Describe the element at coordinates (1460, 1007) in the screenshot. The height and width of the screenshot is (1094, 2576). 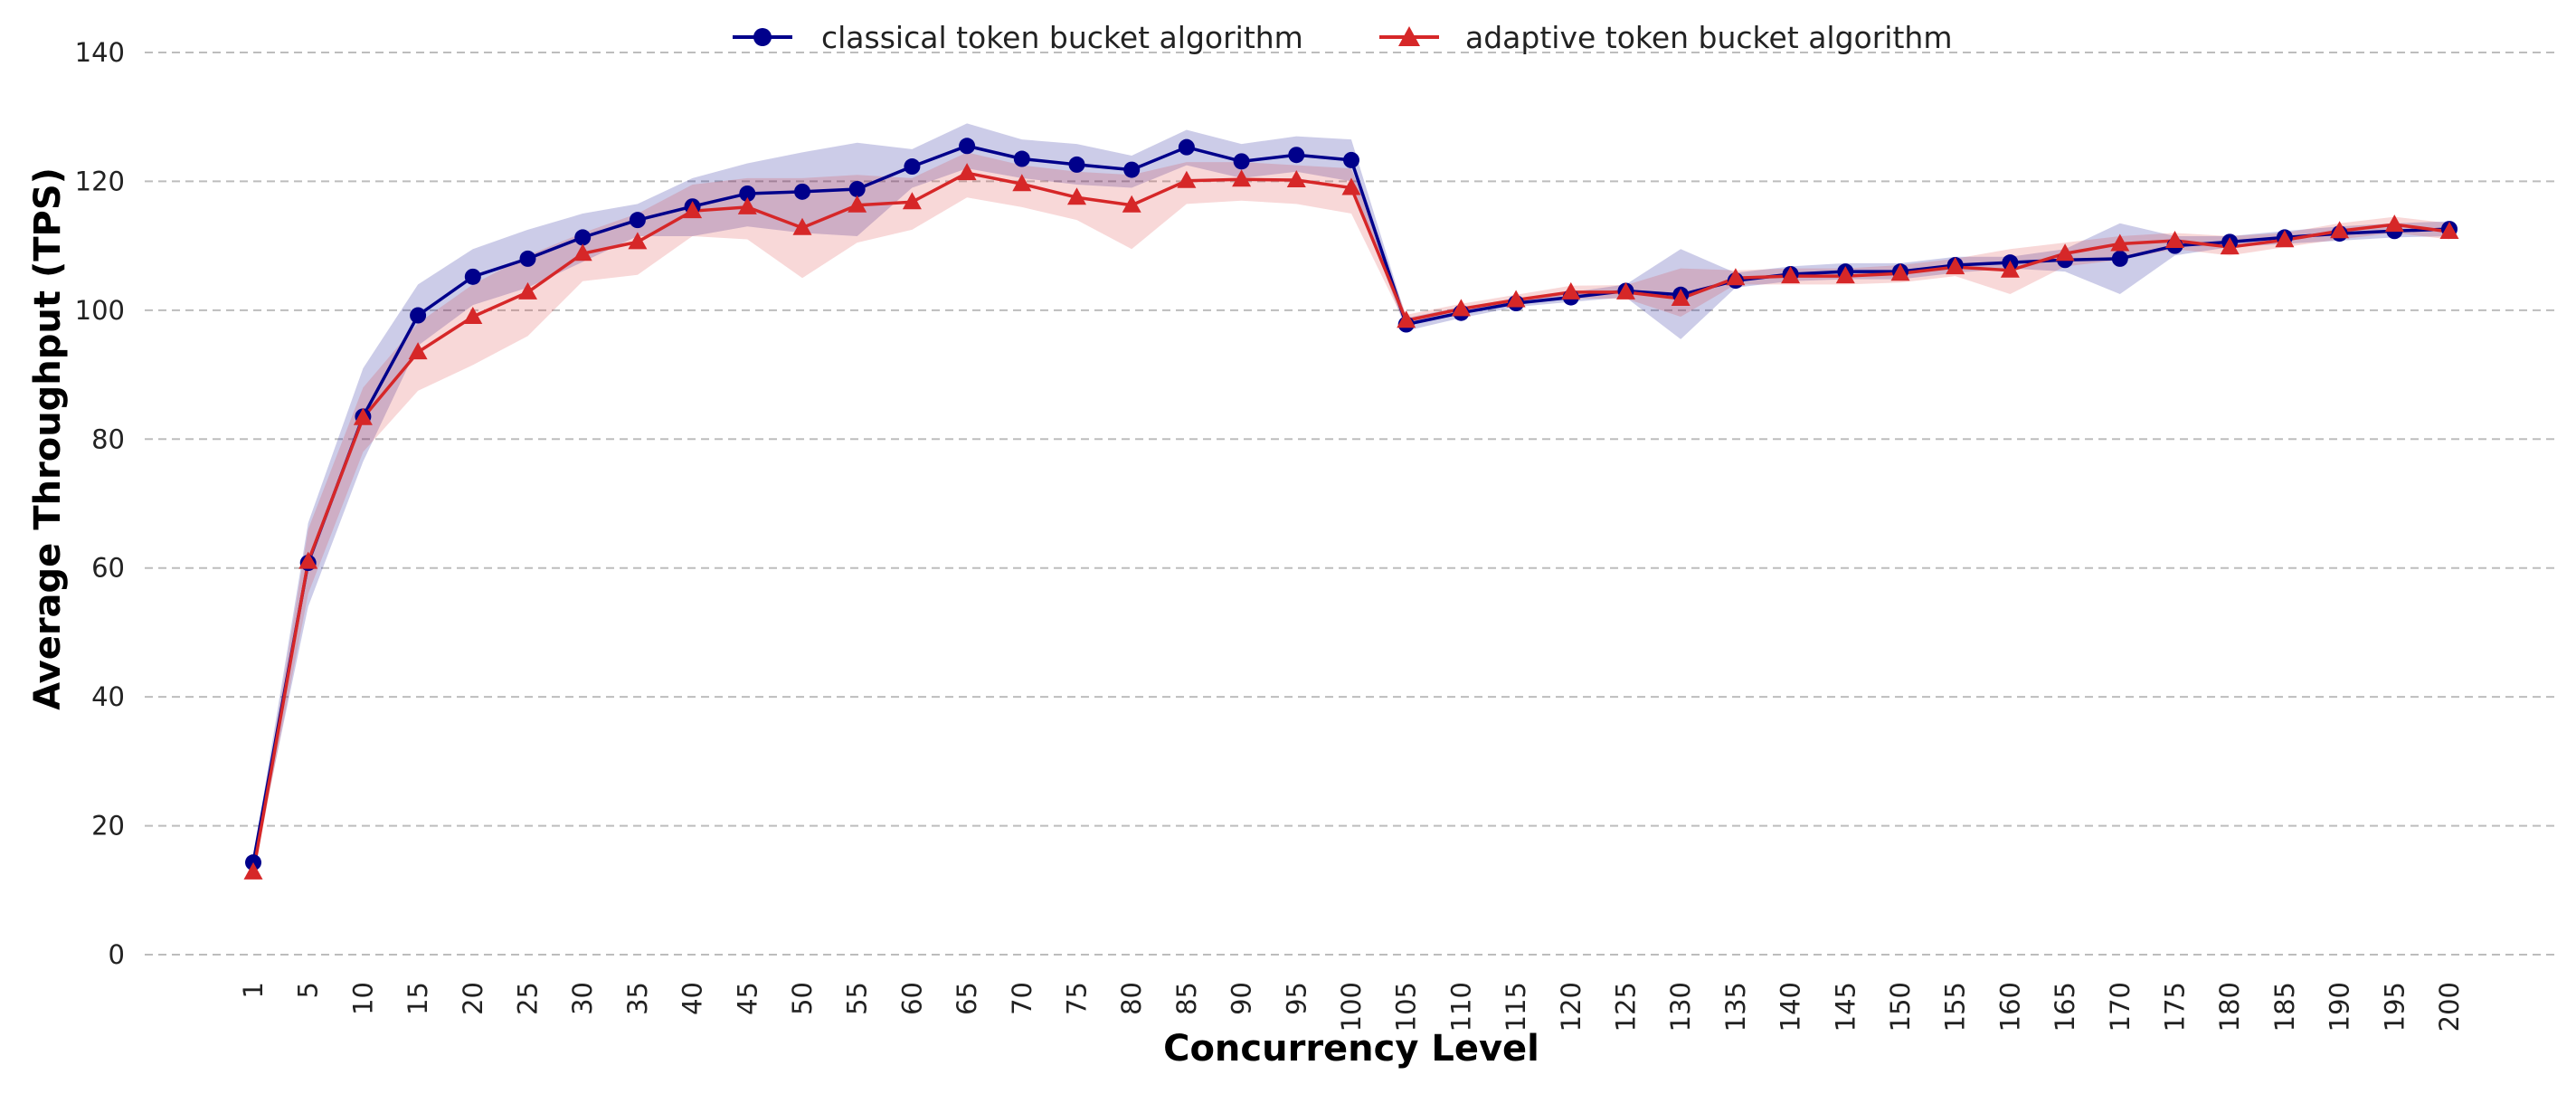
I see `x-tick-label: 110` at that location.